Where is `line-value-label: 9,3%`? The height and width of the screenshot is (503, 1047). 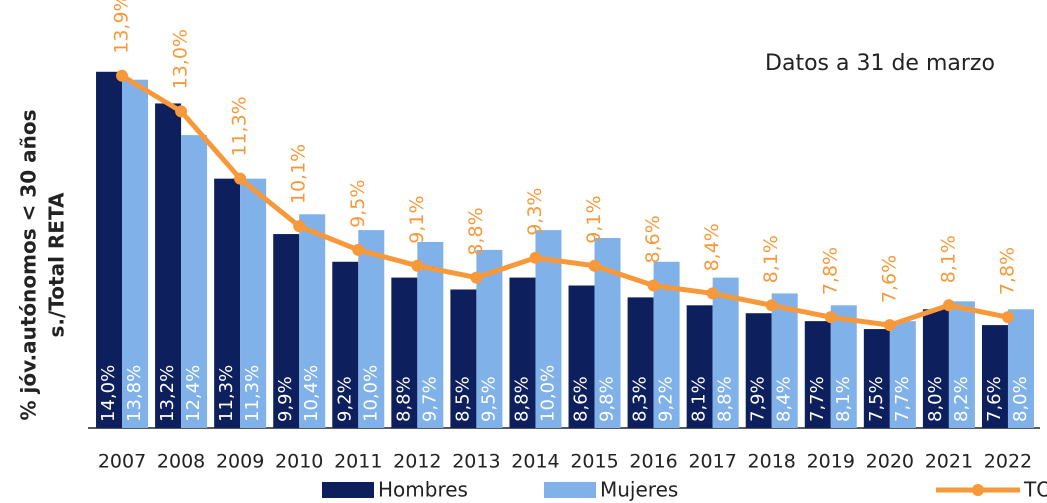 line-value-label: 9,3% is located at coordinates (535, 212).